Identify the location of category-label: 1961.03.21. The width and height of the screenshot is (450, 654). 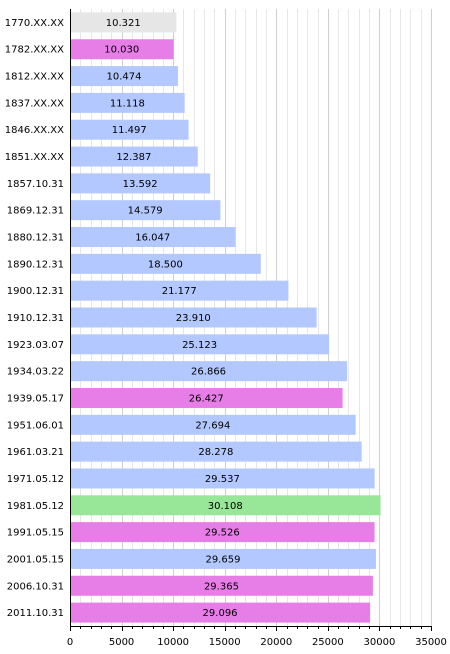
(35, 452).